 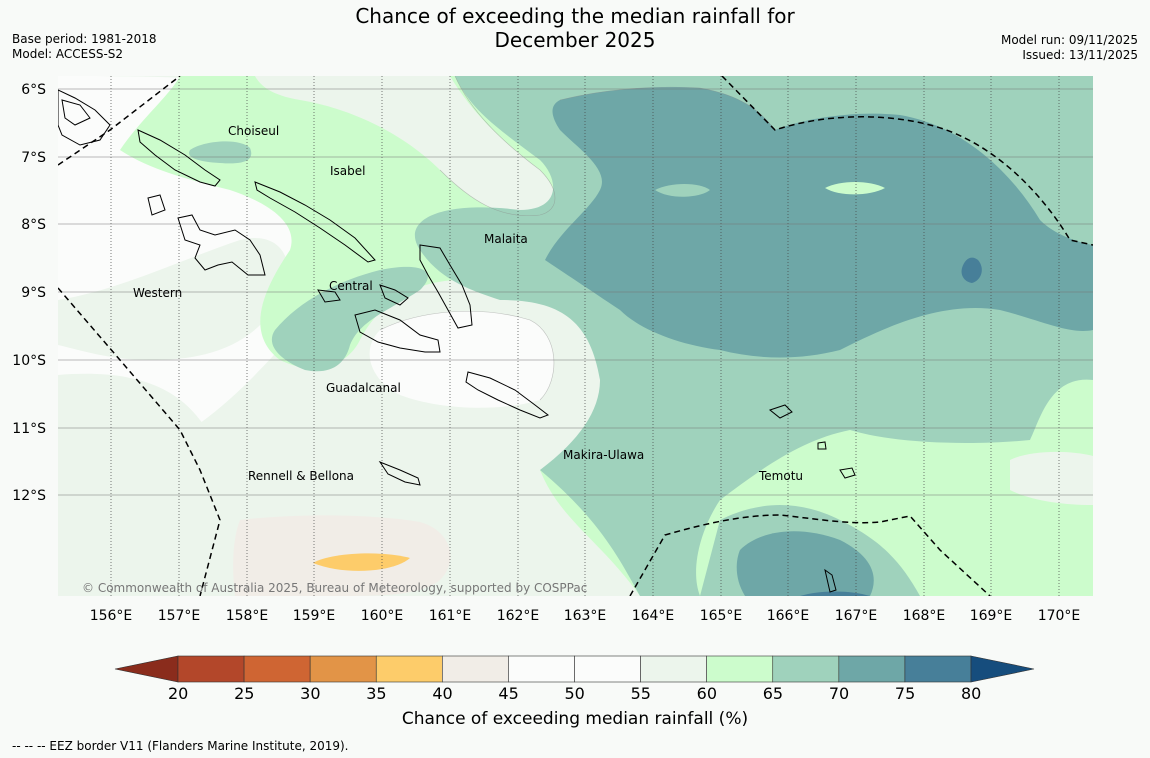 I want to click on band-55-60-north, so click(x=405, y=146).